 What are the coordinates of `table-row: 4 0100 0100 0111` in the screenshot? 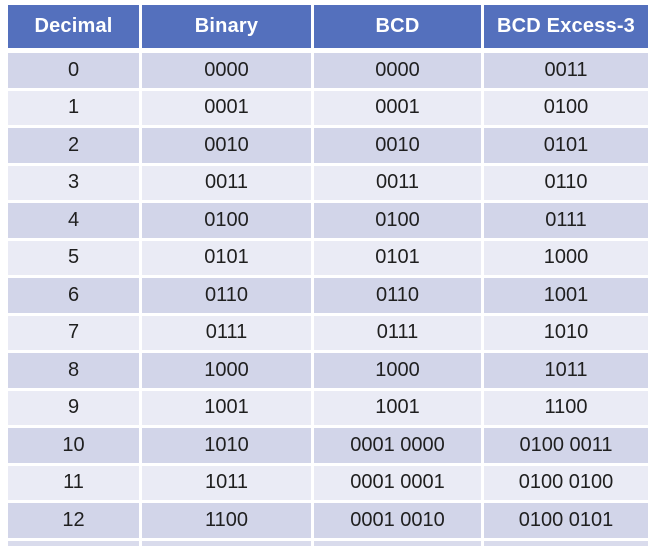 It's located at (329, 220).